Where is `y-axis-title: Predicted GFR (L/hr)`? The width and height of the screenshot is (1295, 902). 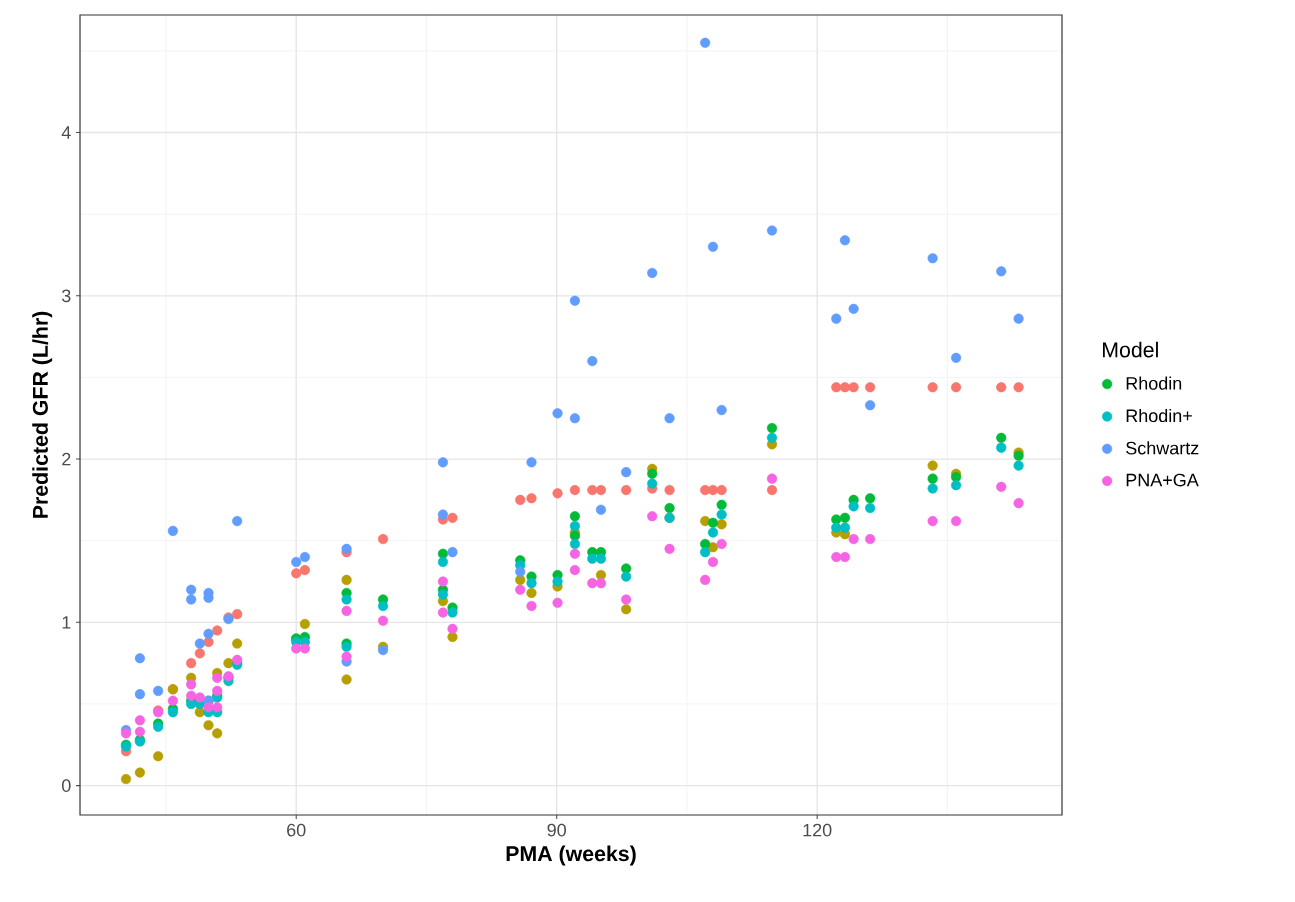 y-axis-title: Predicted GFR (L/hr) is located at coordinates (42, 414).